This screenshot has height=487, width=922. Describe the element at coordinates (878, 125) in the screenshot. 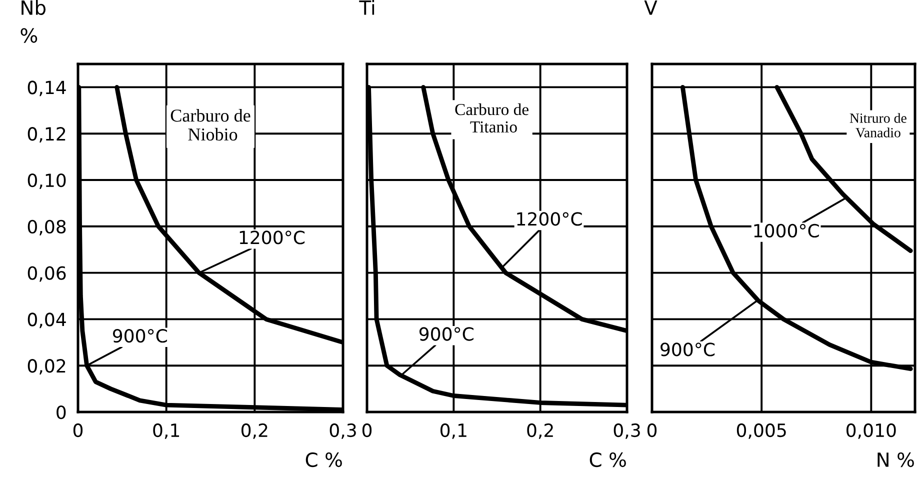

I see `annotation: Nitruro de Vanadio` at that location.